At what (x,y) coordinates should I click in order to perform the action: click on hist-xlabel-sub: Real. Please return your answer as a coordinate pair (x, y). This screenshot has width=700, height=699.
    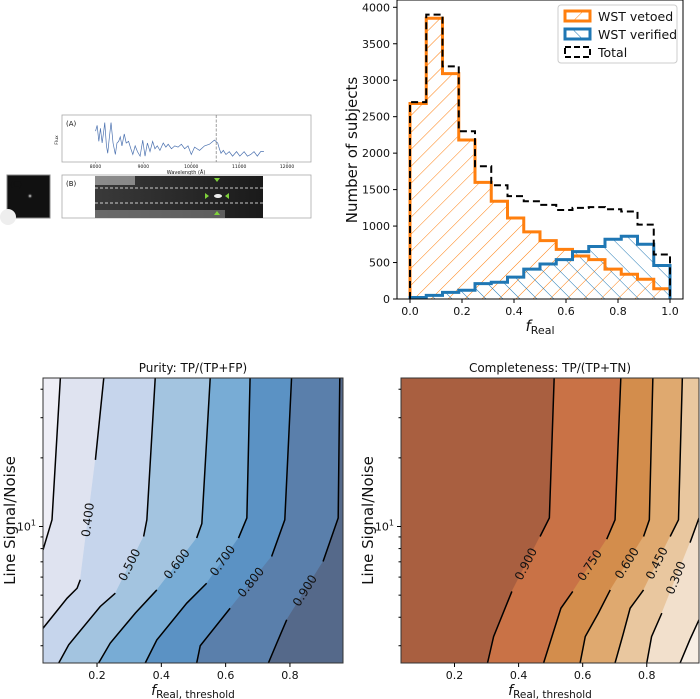
    Looking at the image, I should click on (543, 330).